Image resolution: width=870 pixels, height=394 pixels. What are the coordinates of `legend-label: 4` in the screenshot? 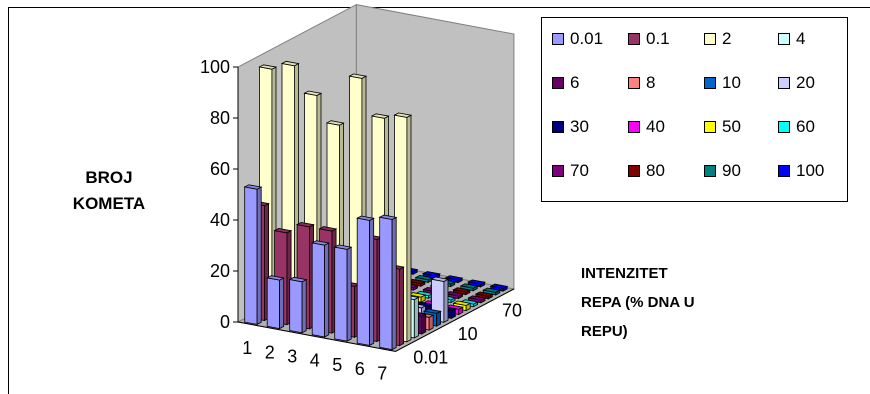 It's located at (801, 38).